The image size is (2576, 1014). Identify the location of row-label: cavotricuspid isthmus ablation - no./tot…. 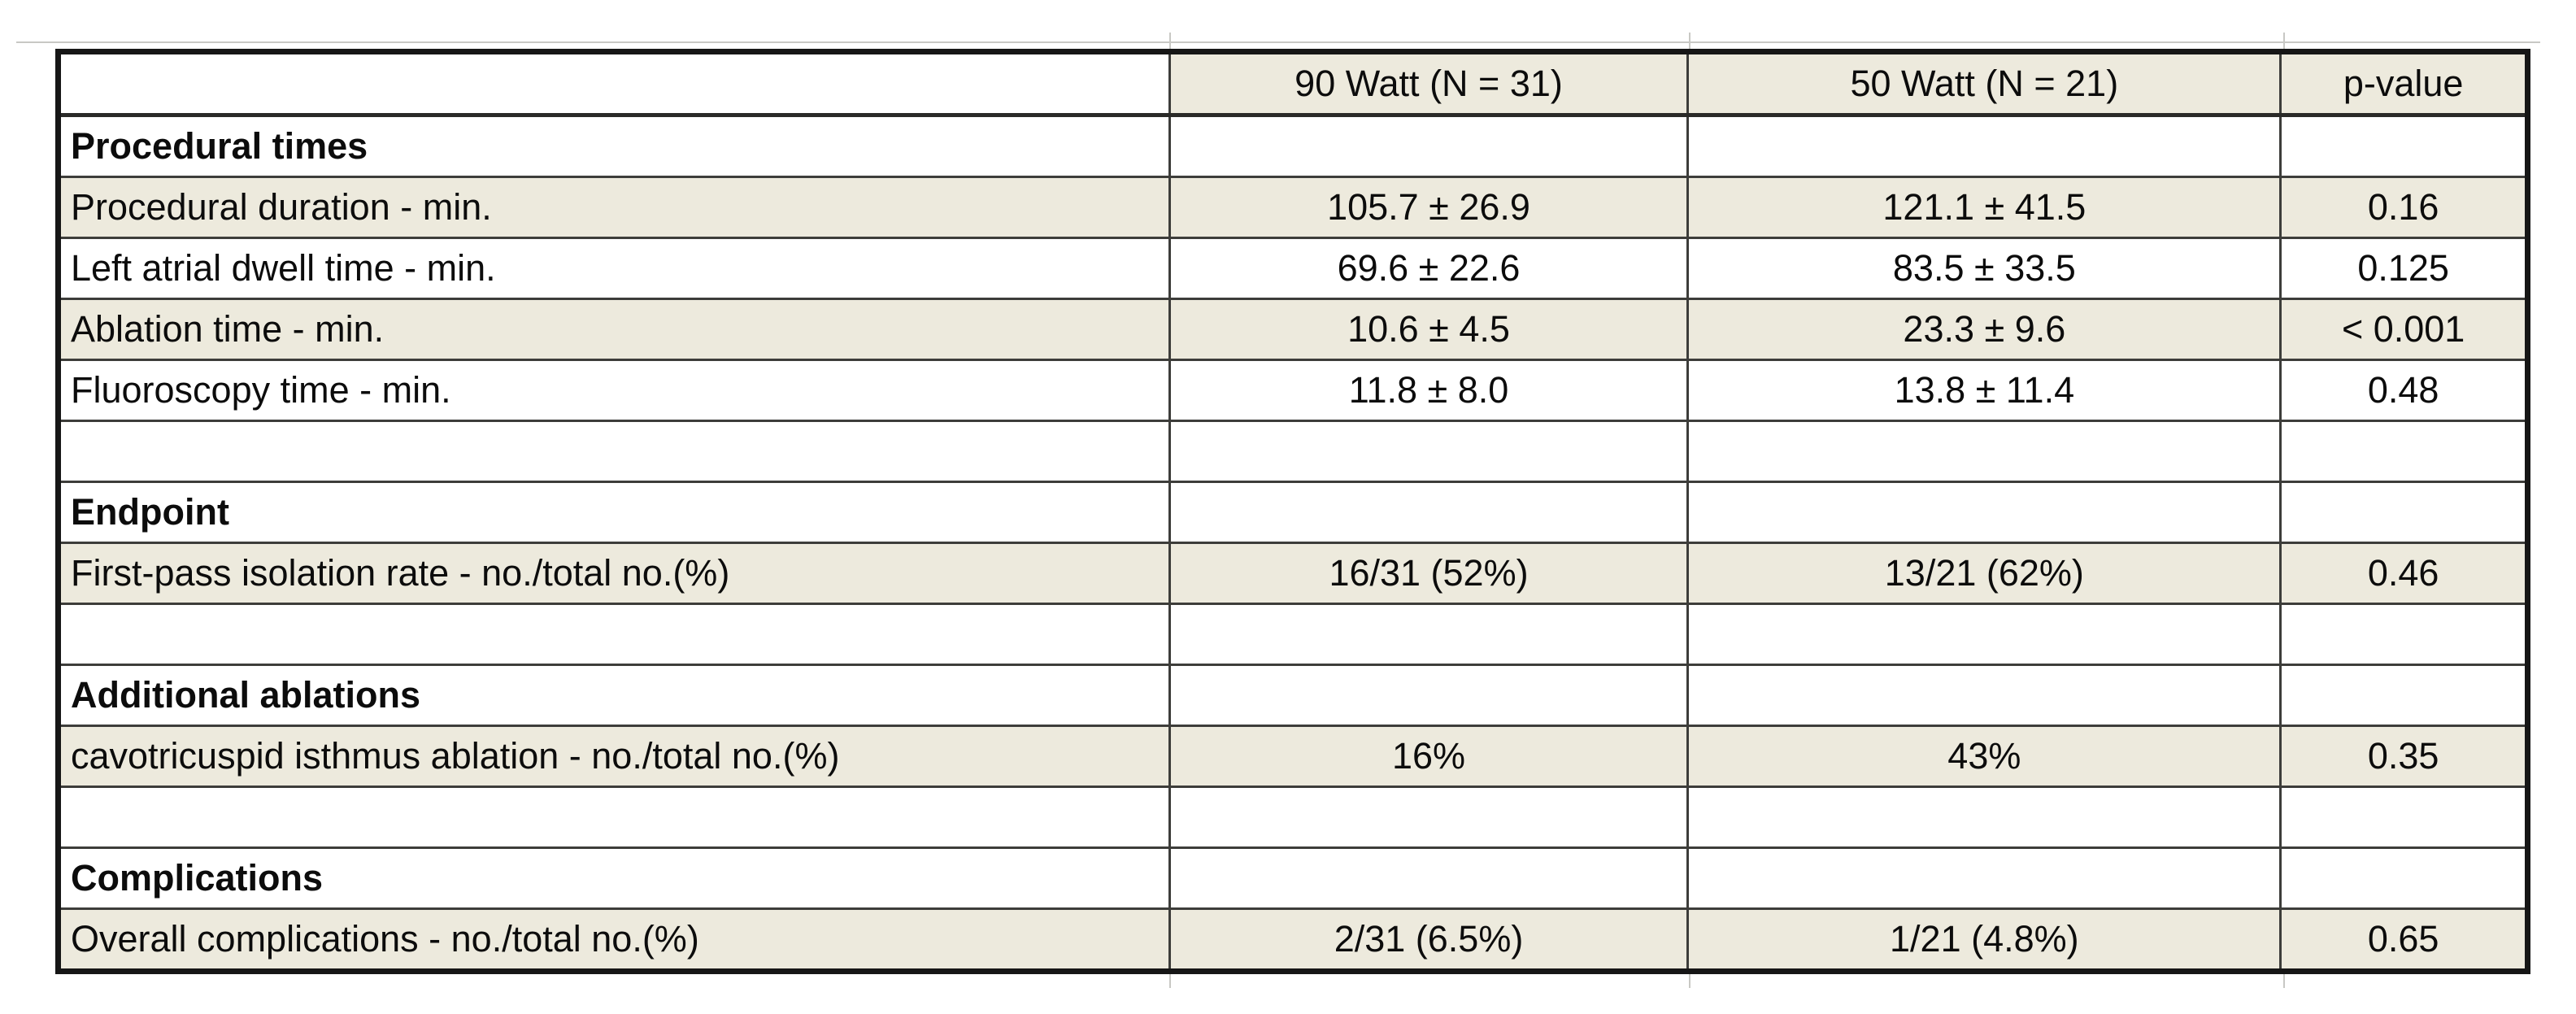
(614, 756).